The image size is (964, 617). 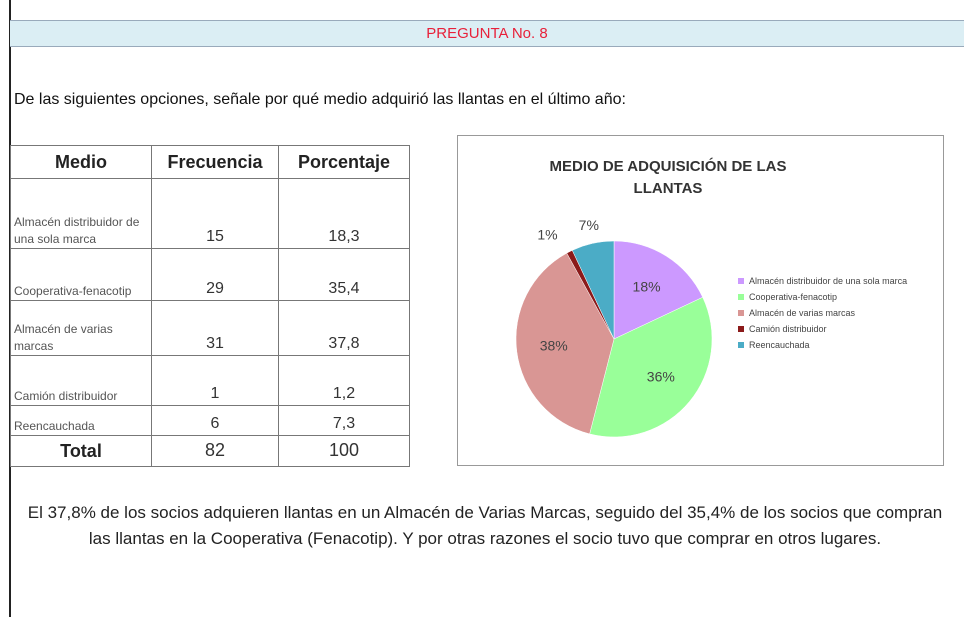 What do you see at coordinates (215, 274) in the screenshot?
I see `cell-number: 29` at bounding box center [215, 274].